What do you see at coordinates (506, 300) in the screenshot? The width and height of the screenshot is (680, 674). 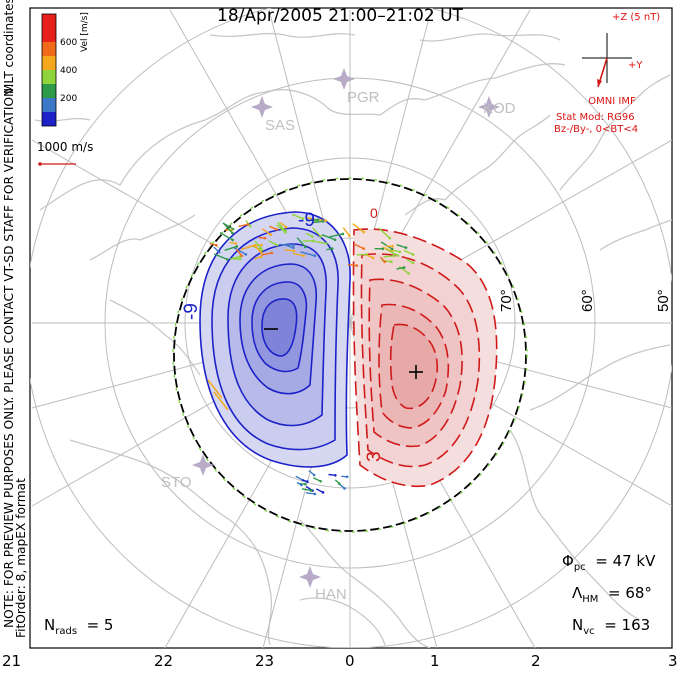 I see `lat-label-70: 70°` at bounding box center [506, 300].